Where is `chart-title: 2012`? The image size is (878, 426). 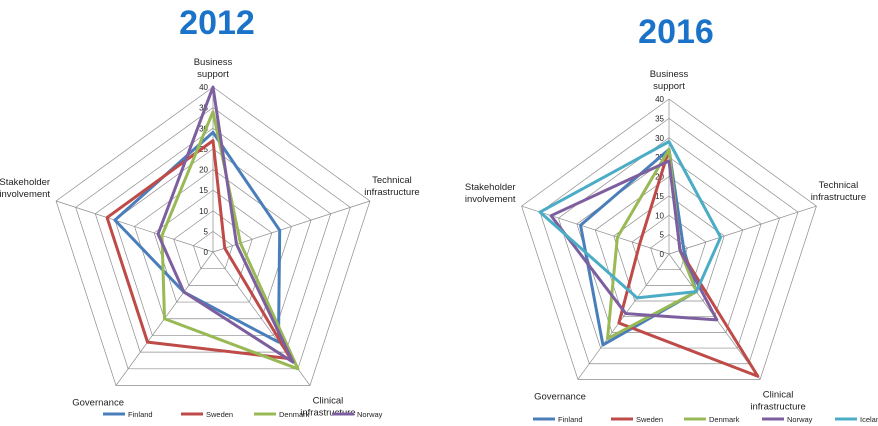 chart-title: 2012 is located at coordinates (217, 23).